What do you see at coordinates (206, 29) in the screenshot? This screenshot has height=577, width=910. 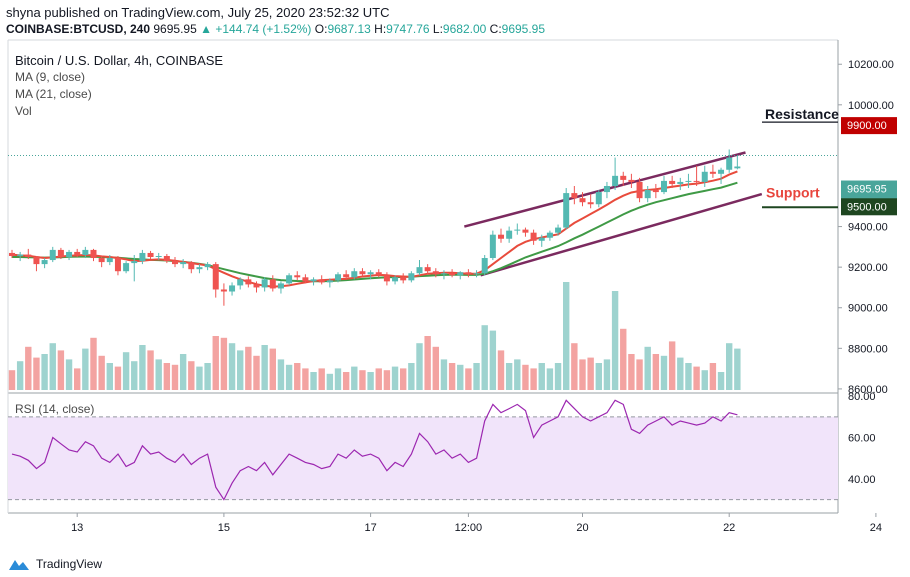 I see `up-triangle-icon: ▲` at bounding box center [206, 29].